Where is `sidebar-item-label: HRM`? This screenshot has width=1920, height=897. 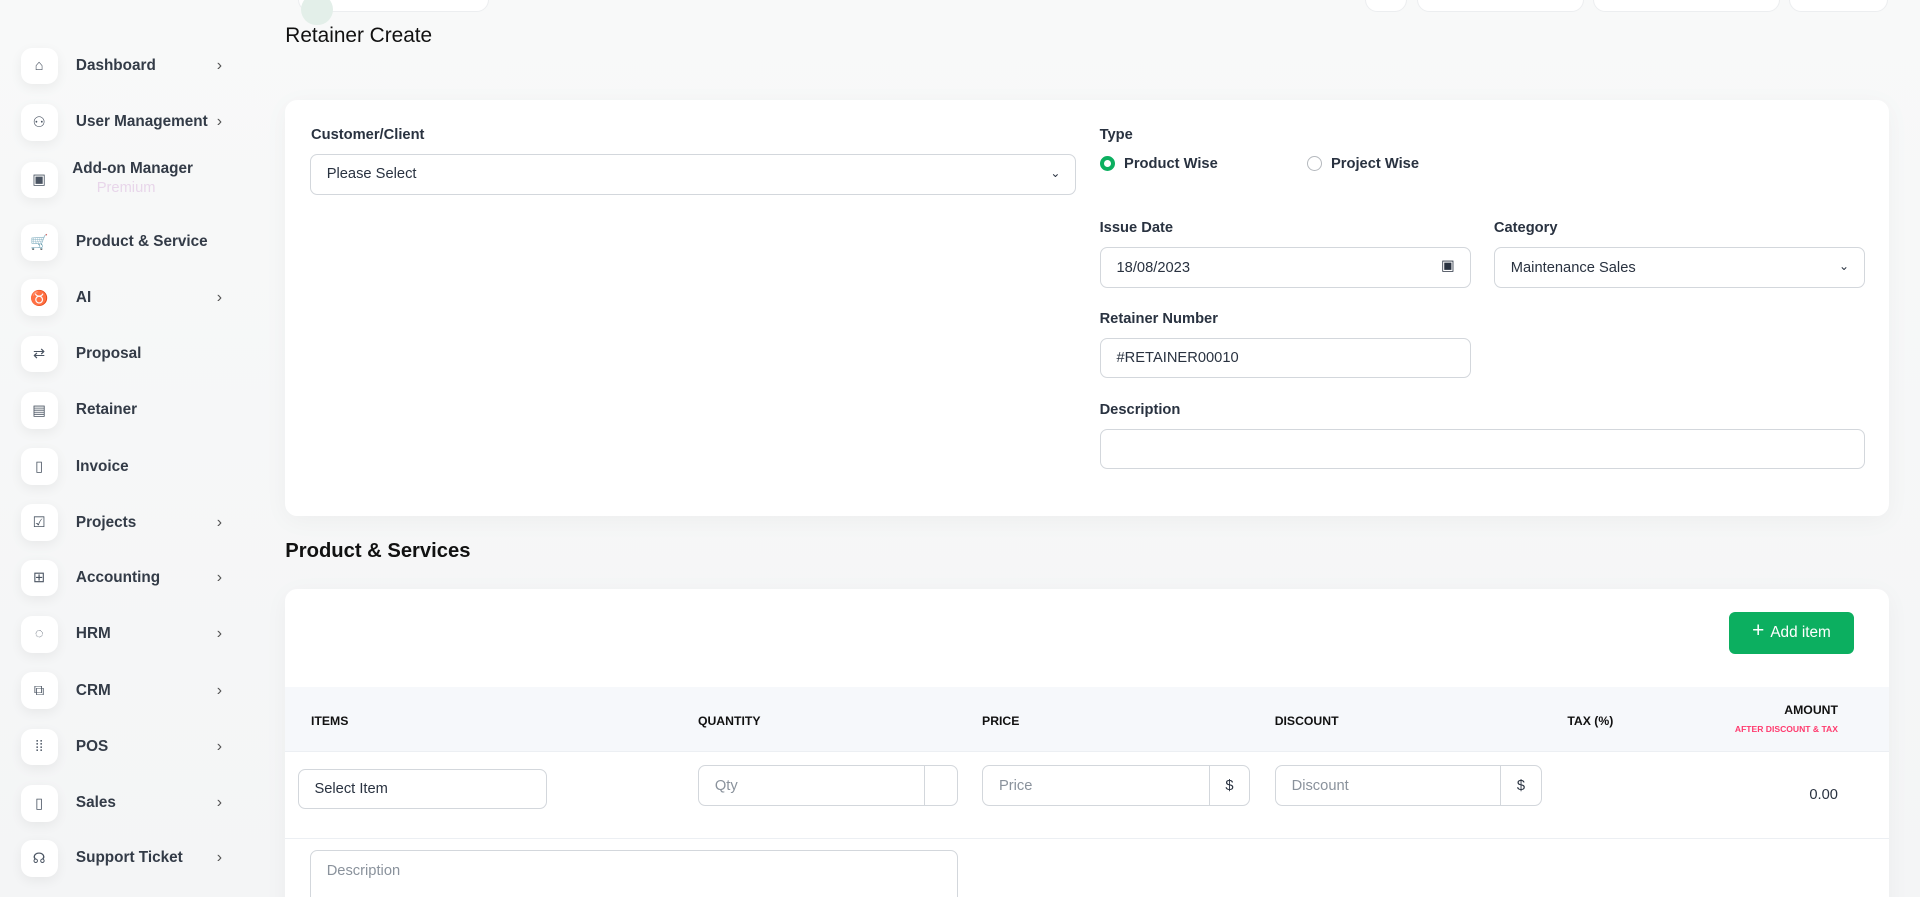
sidebar-item-label: HRM is located at coordinates (93, 634).